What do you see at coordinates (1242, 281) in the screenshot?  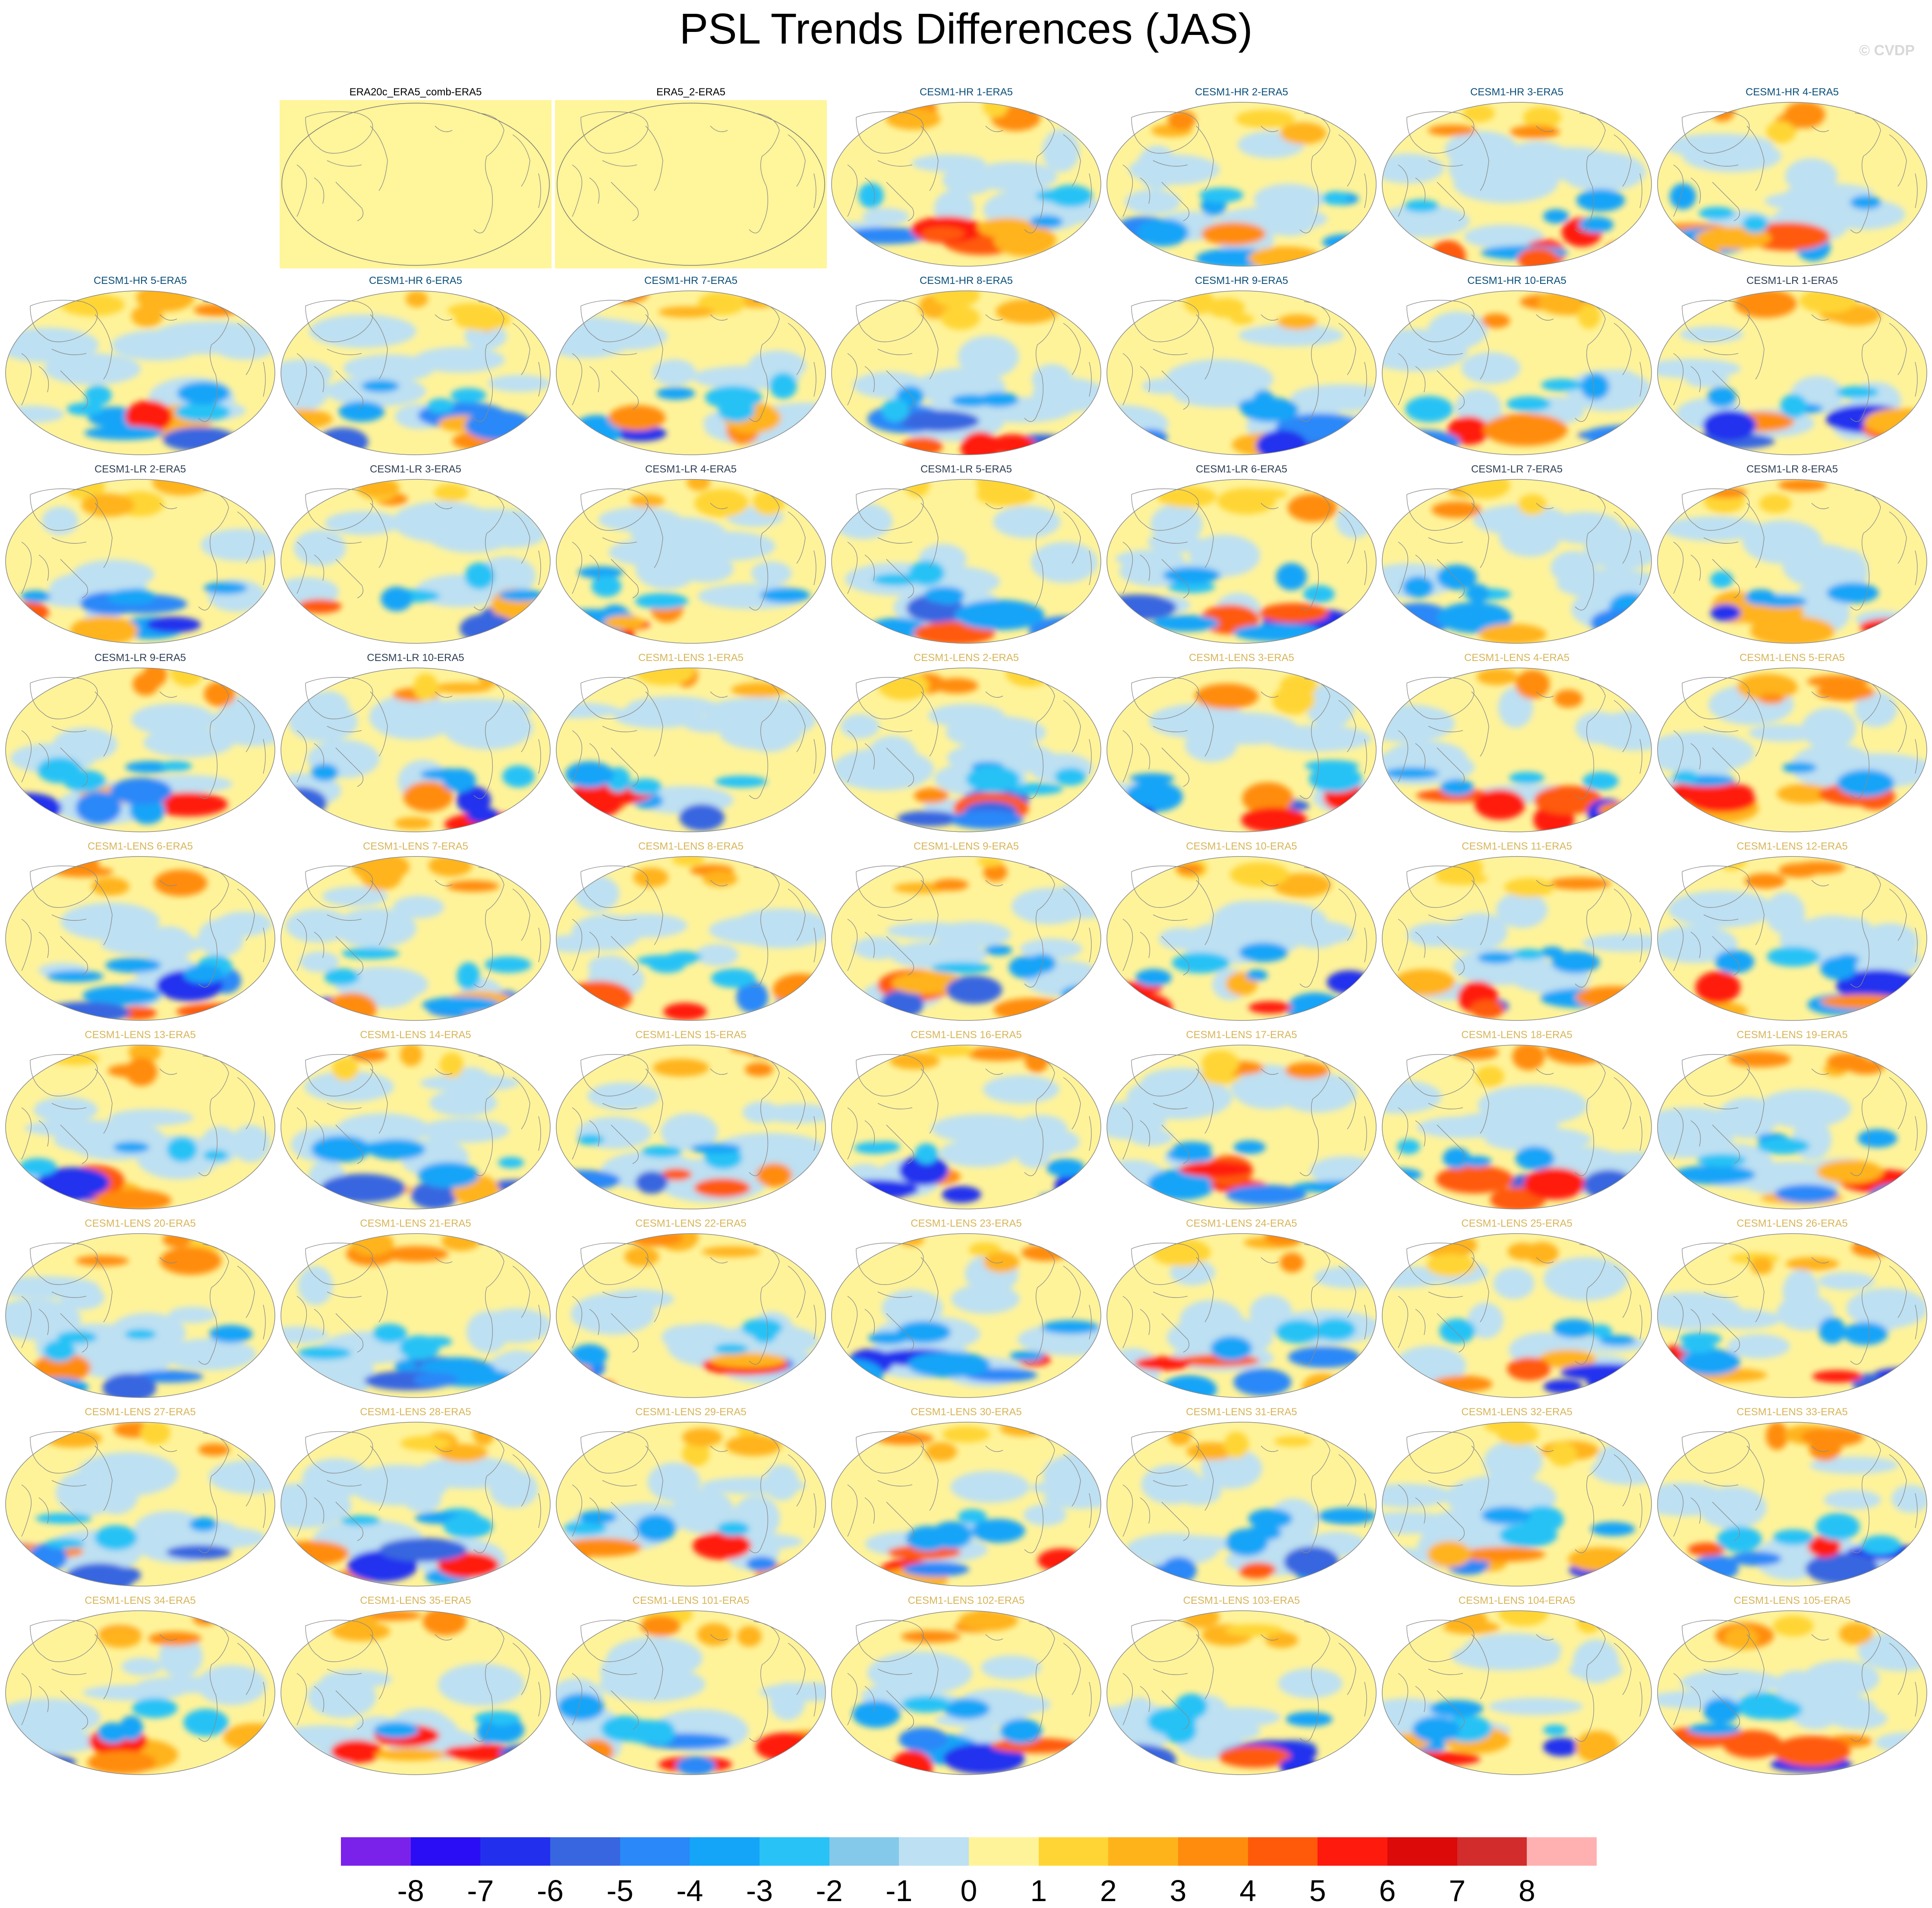 I see `panel-title: CESM1-HR 9-ERA5` at bounding box center [1242, 281].